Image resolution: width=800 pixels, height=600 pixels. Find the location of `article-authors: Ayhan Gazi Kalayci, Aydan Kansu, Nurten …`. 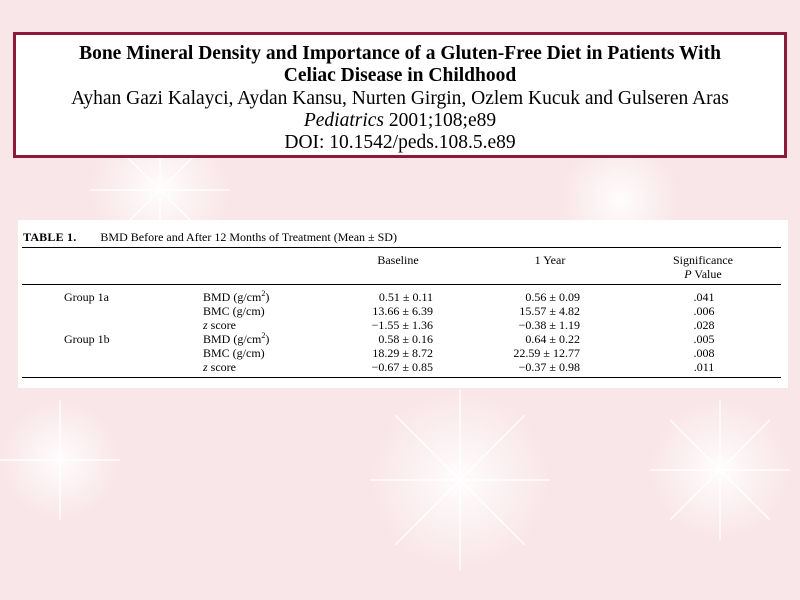

article-authors: Ayhan Gazi Kalayci, Aydan Kansu, Nurten … is located at coordinates (400, 98).